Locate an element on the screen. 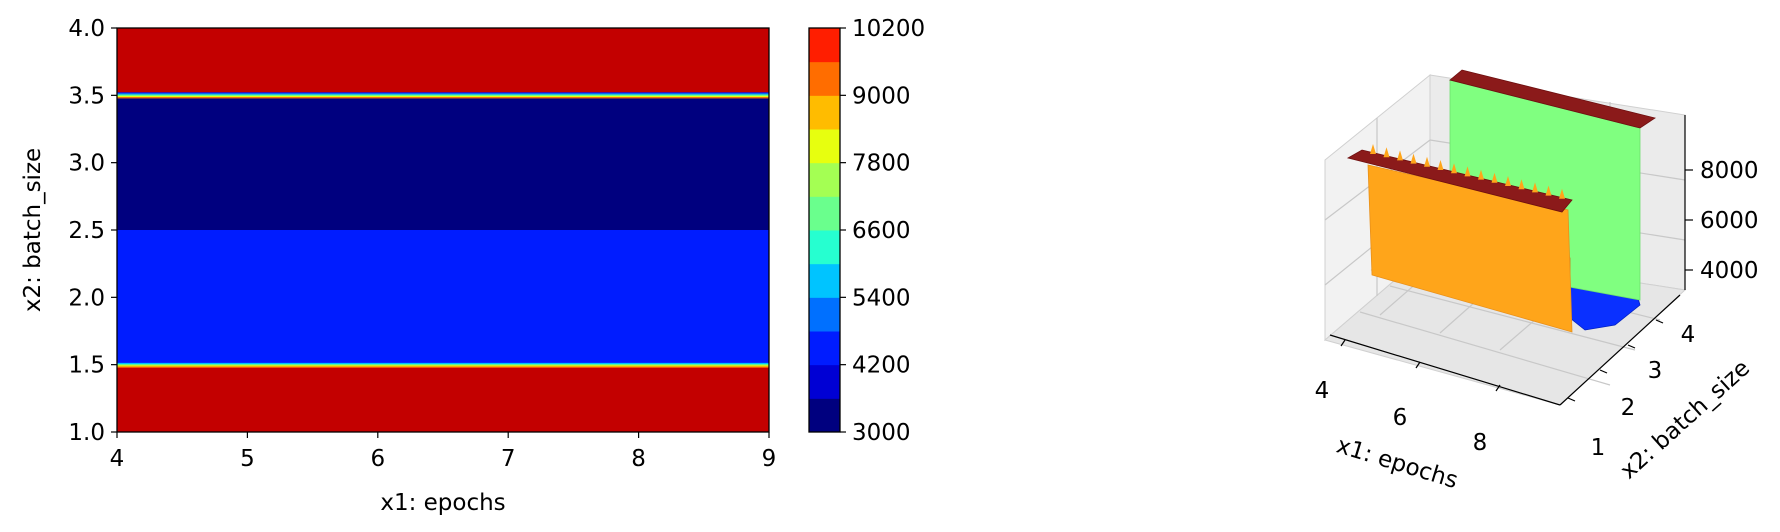 The width and height of the screenshot is (1780, 532). z-axis-ticks: 4000 6000 8000 is located at coordinates (1722, 221).